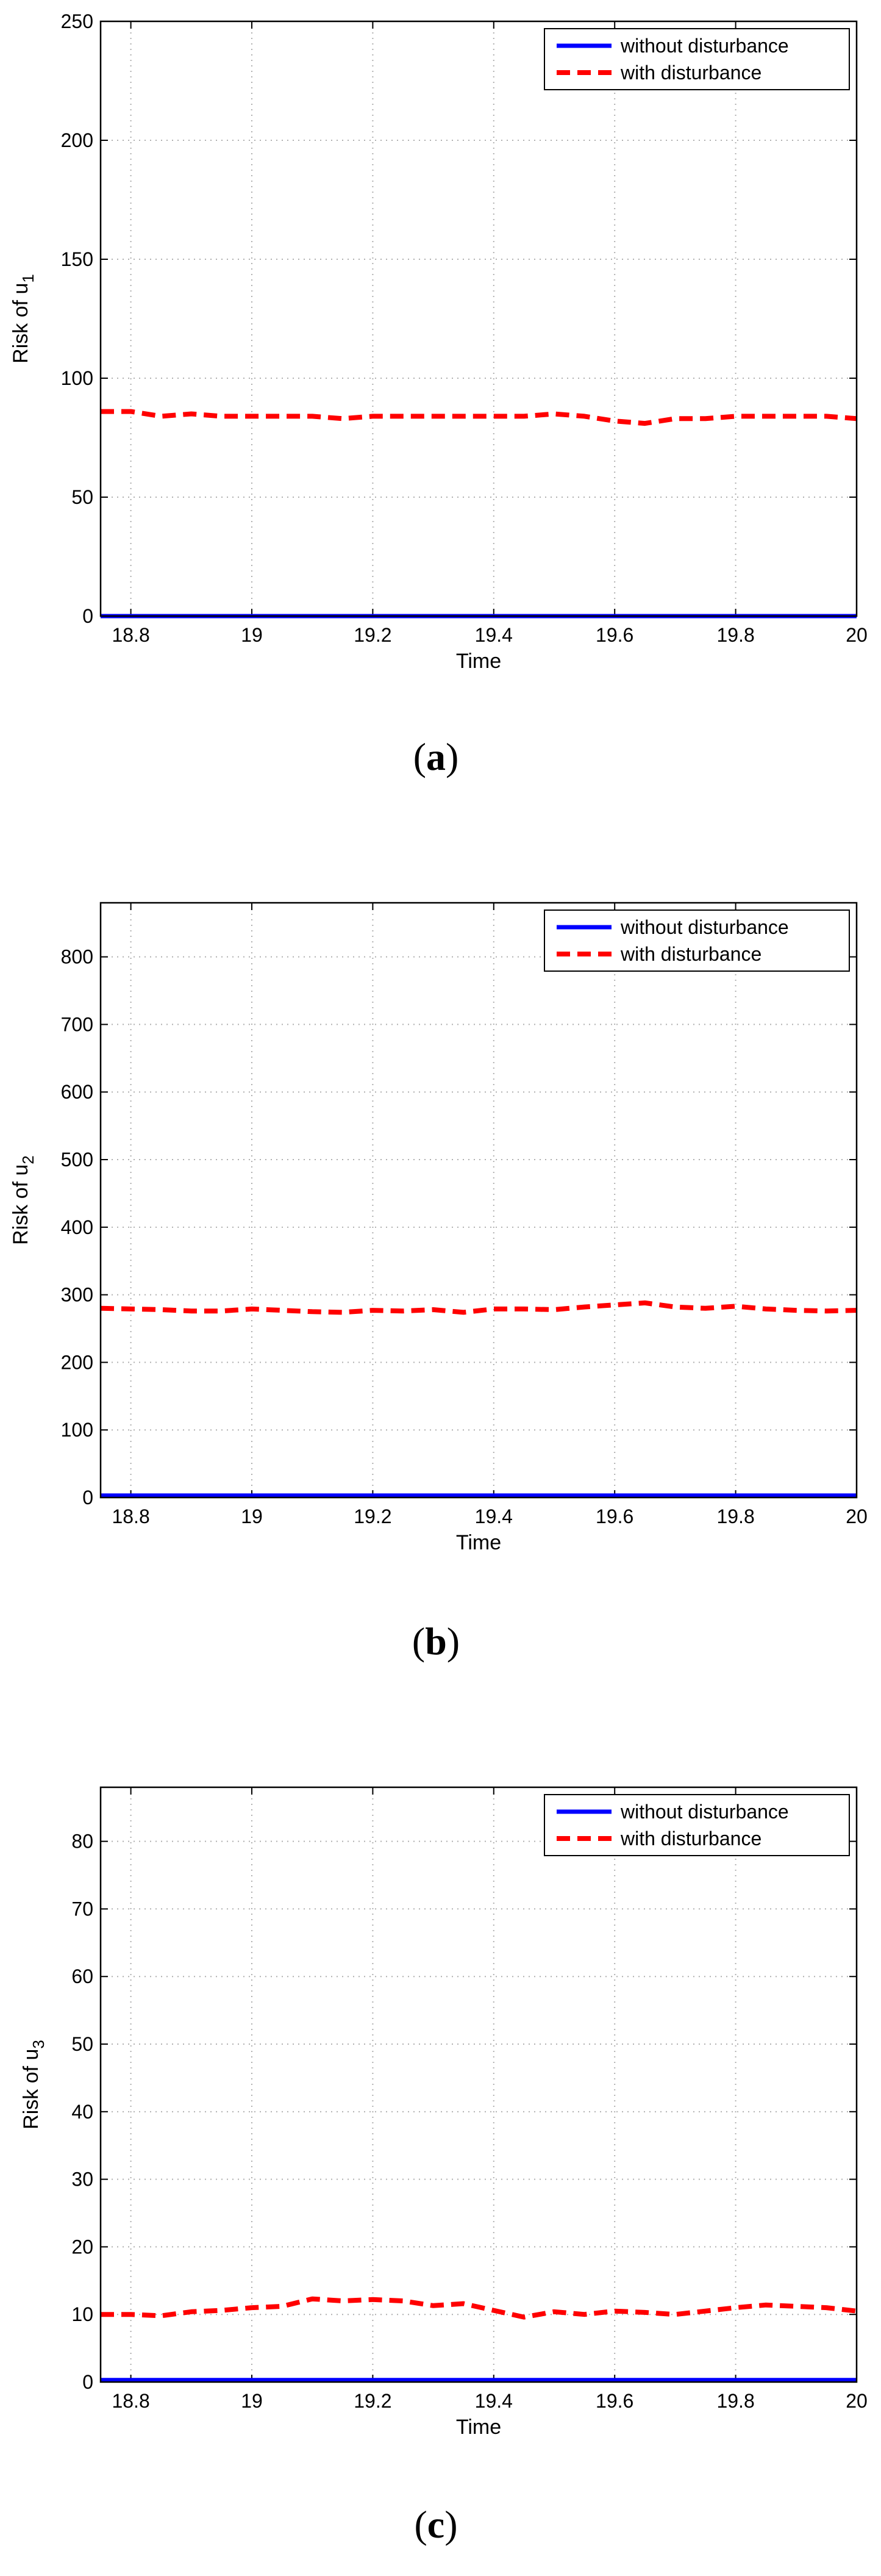 This screenshot has height=2576, width=881. Describe the element at coordinates (436, 1642) in the screenshot. I see `panel-caption: (b)` at that location.